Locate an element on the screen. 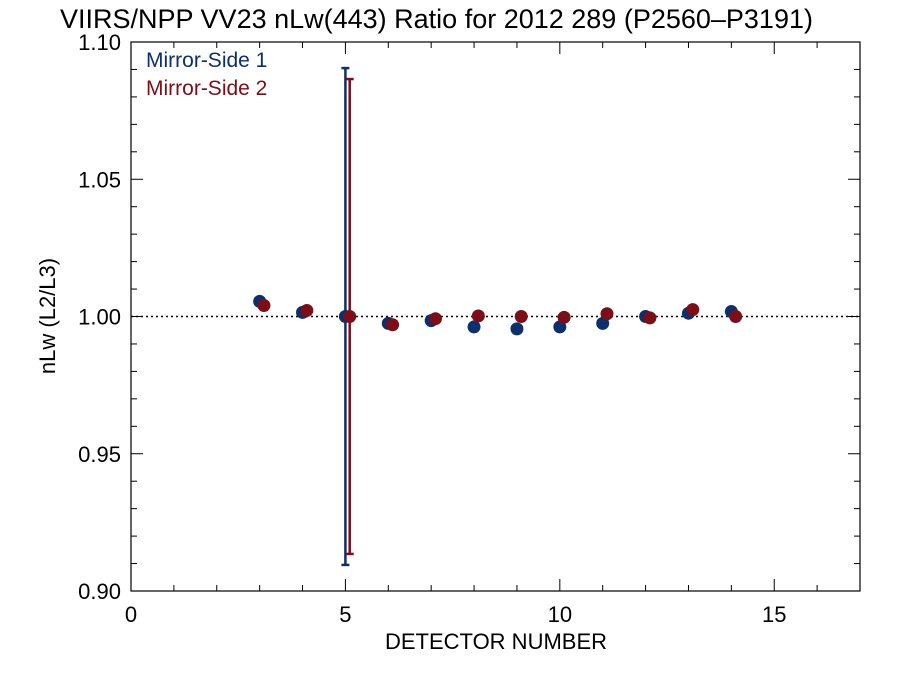 The image size is (900, 675). y-axis-label: nLw (L2/L3) is located at coordinates (47, 316).